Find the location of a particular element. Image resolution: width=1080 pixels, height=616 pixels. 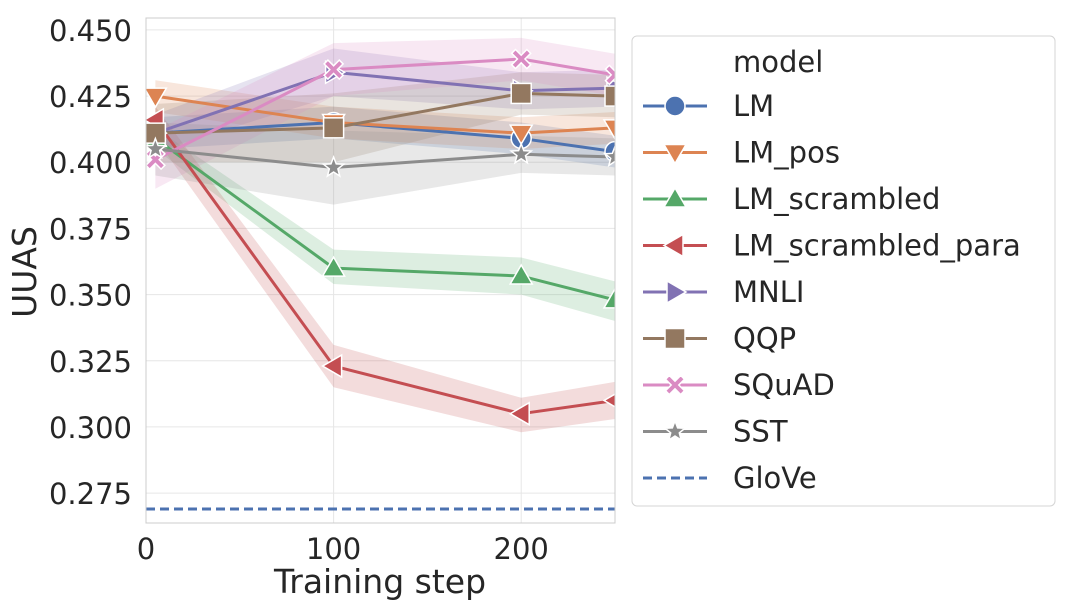

confidence-band-squad is located at coordinates (385, 113).